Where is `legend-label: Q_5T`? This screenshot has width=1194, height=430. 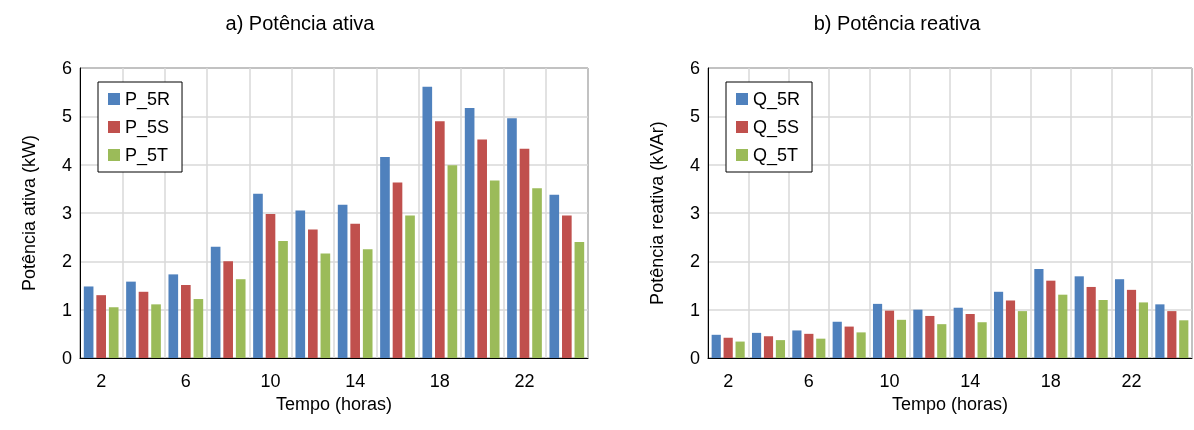 legend-label: Q_5T is located at coordinates (776, 155).